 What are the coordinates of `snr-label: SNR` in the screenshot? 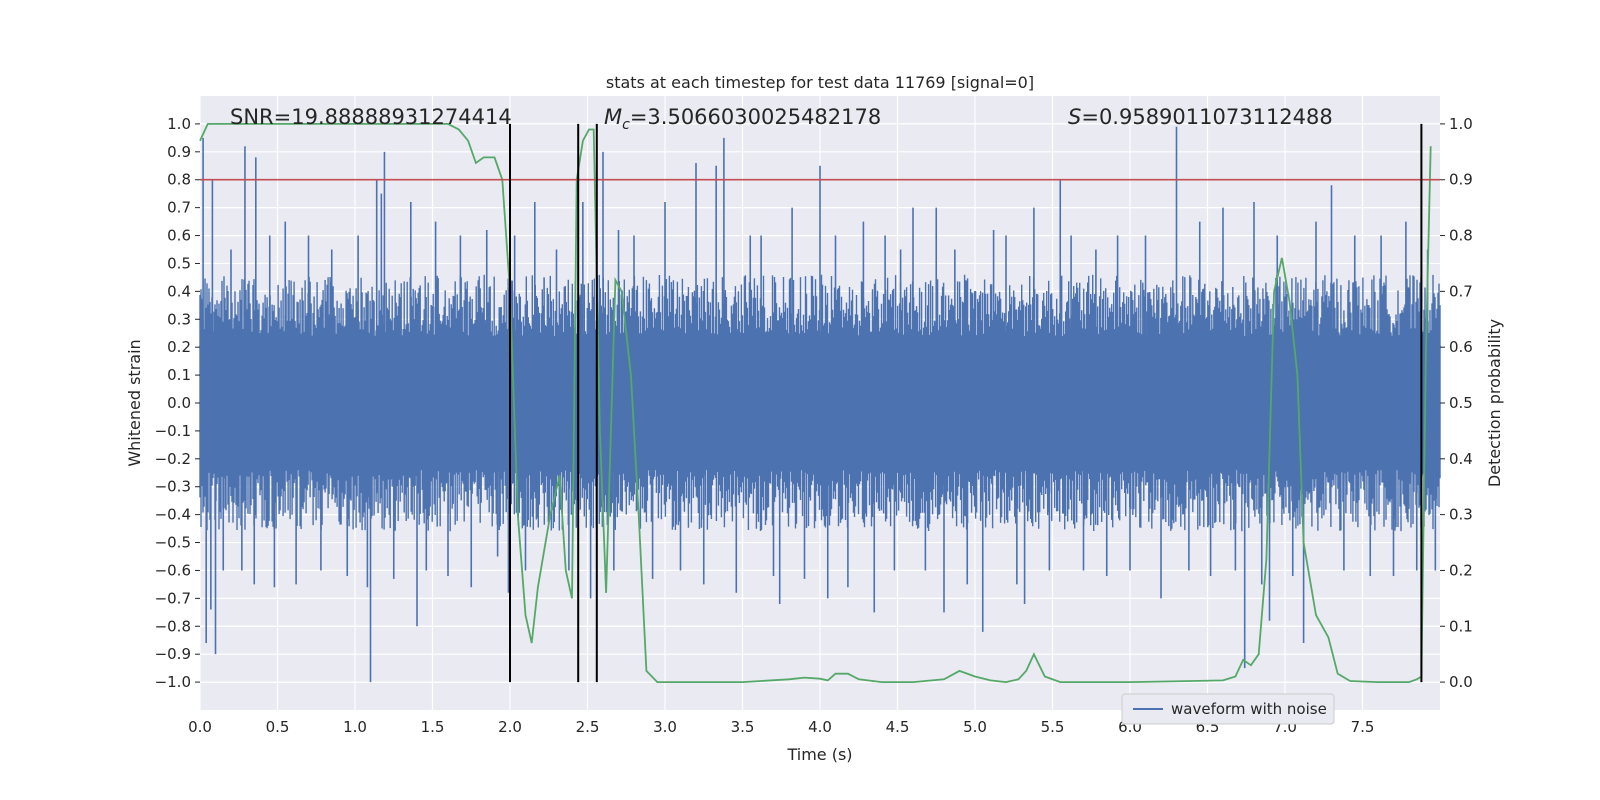 It's located at (252, 117).